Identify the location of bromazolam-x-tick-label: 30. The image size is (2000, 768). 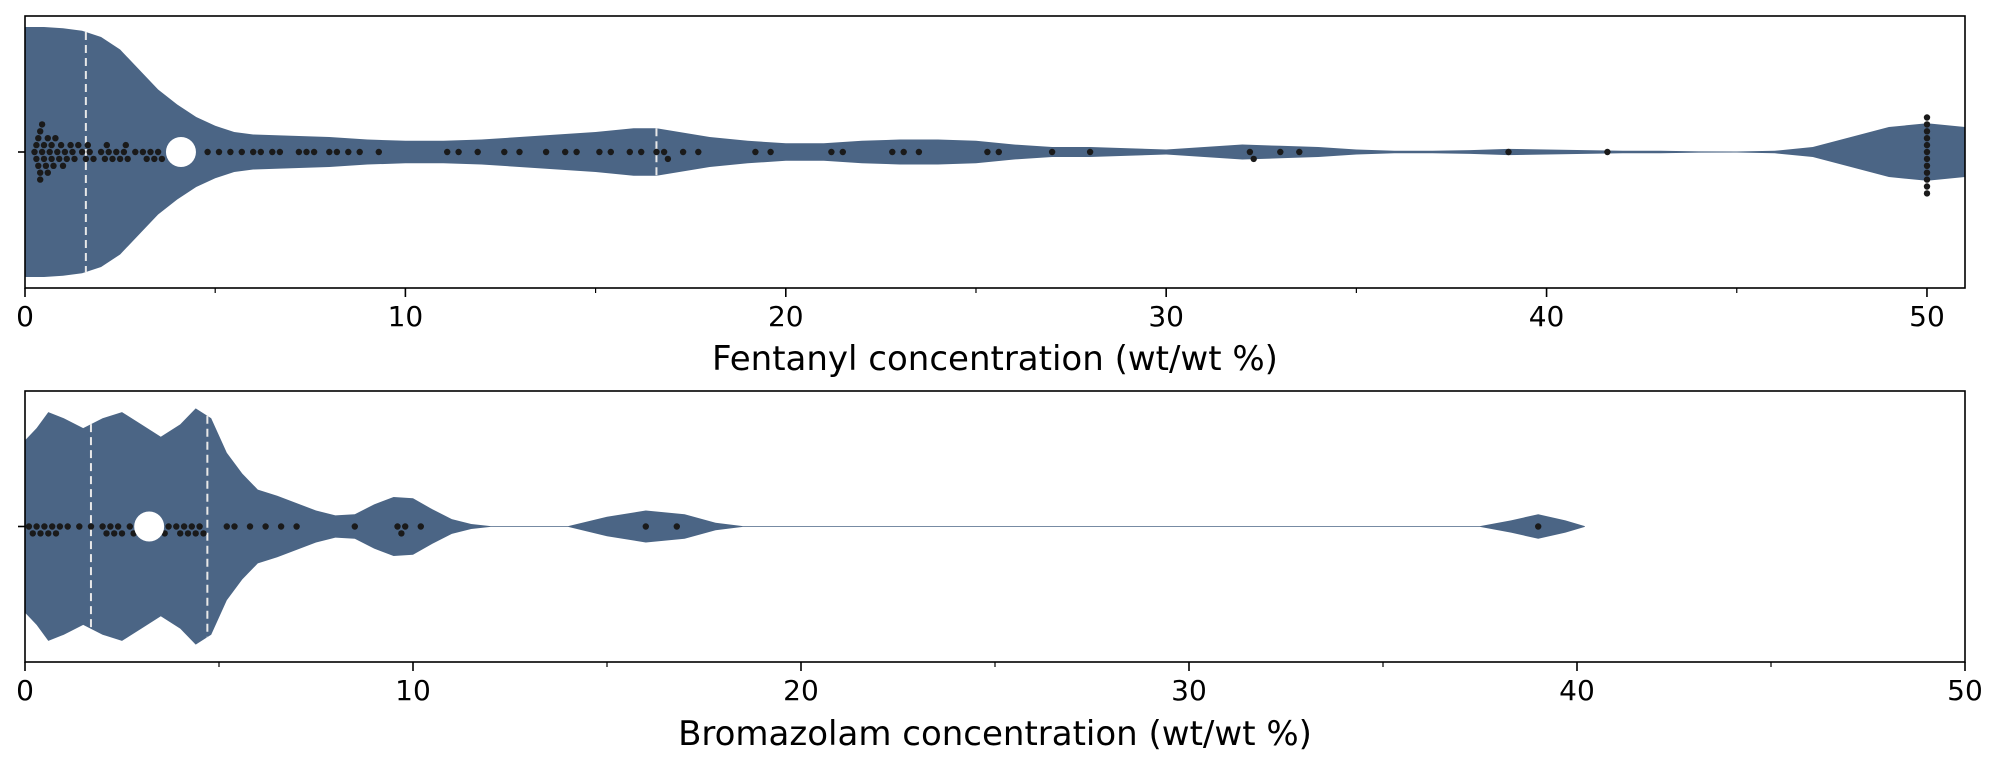
(1189, 690).